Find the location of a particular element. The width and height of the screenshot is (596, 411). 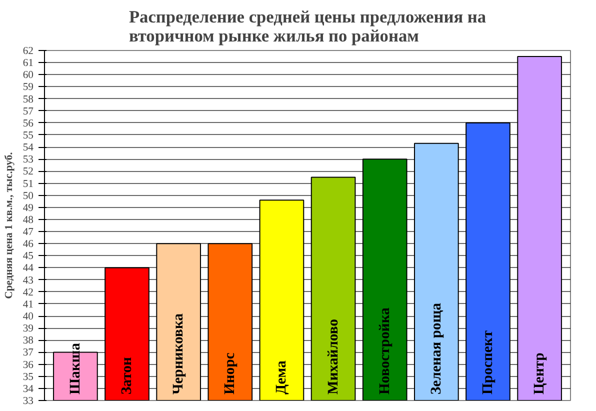

y-tick-label: 48 is located at coordinates (28, 220).